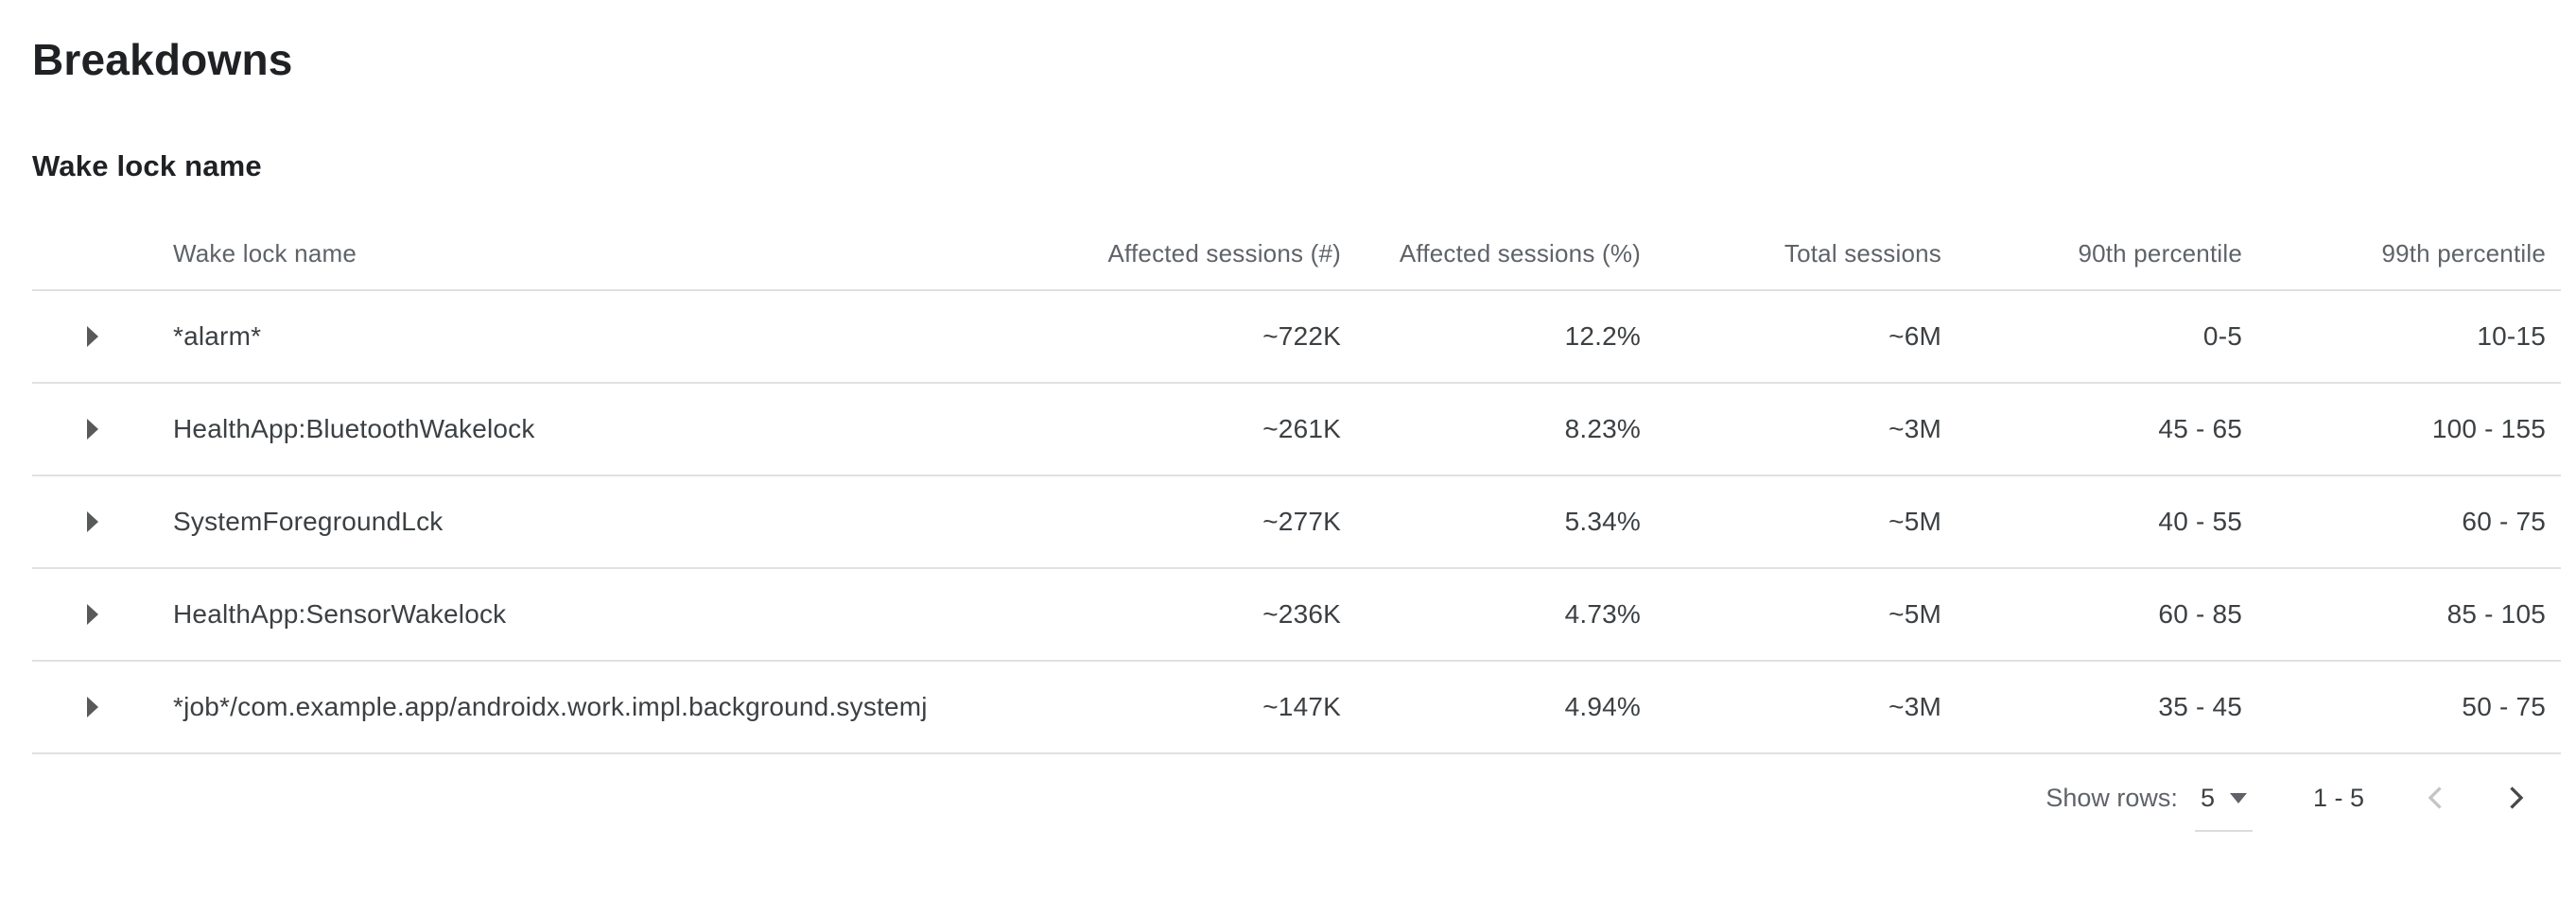 This screenshot has height=898, width=2576. What do you see at coordinates (1602, 428) in the screenshot?
I see `affected-sessions-pct-cell: 8.23%` at bounding box center [1602, 428].